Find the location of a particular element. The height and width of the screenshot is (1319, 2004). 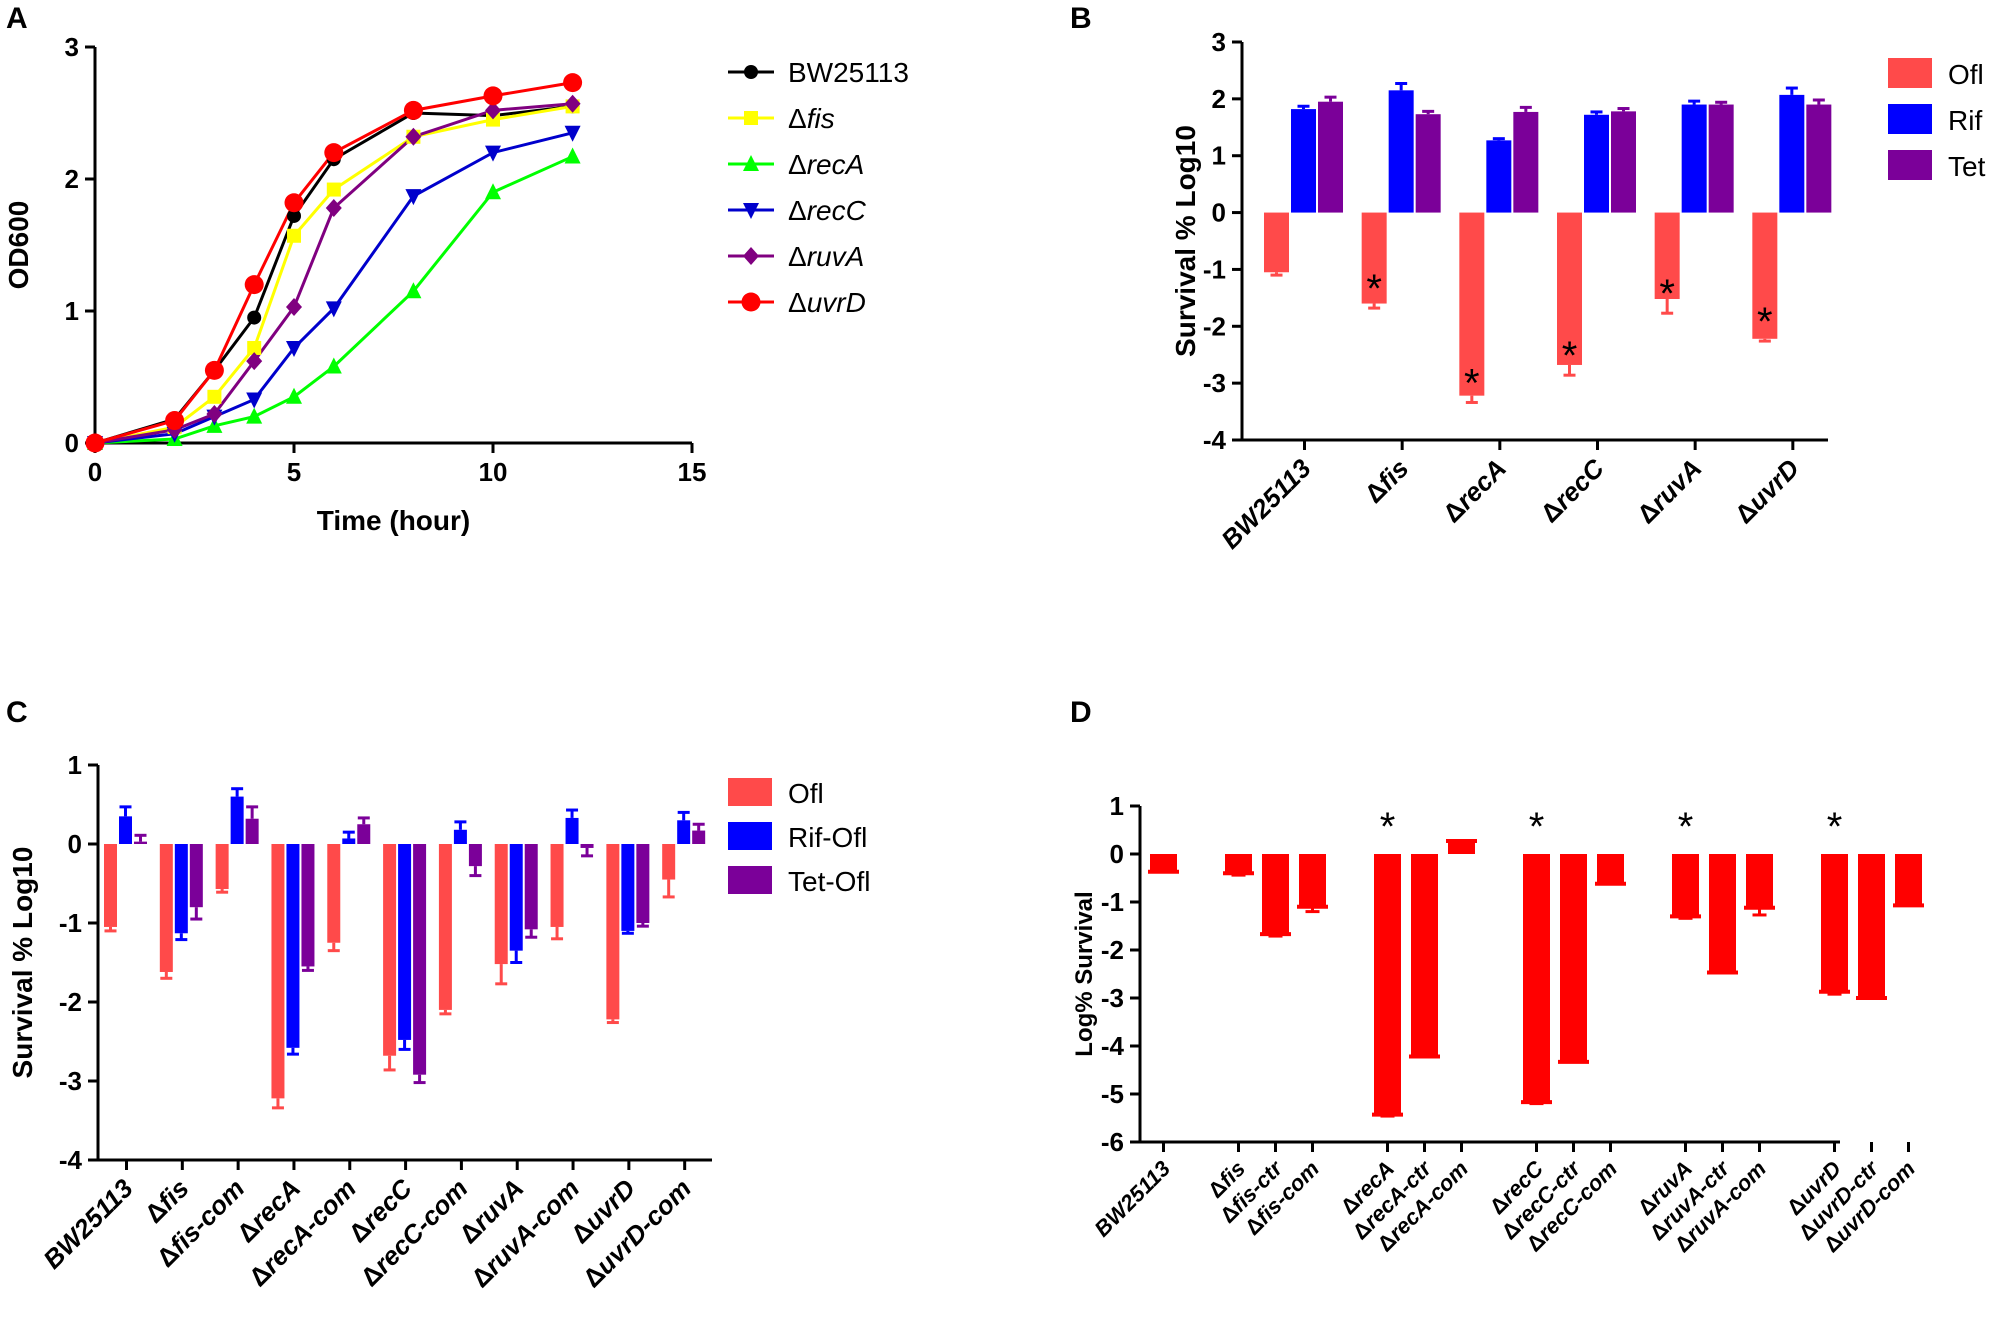

panel-a-legend-label-delta-fis: Δfis is located at coordinates (811, 118).